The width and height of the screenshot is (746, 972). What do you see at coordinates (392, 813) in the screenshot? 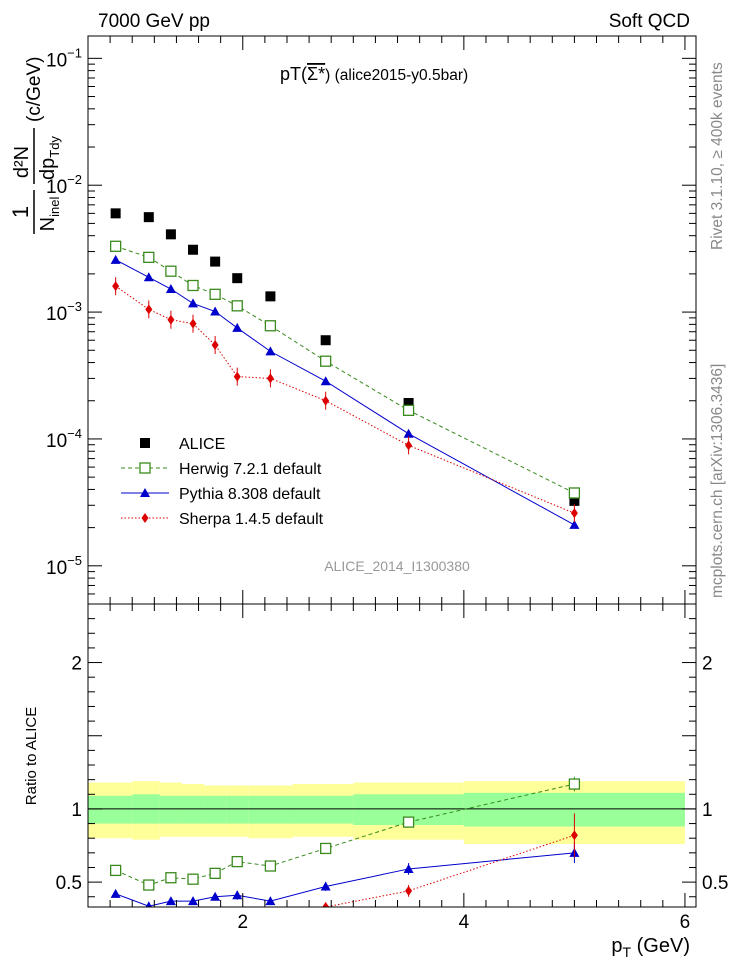
I see `ratio-uncertainty-bands` at bounding box center [392, 813].